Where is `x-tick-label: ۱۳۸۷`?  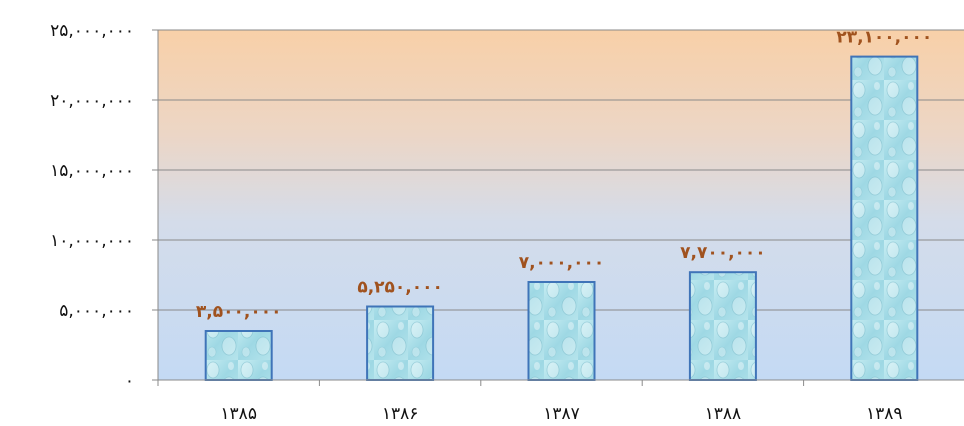 x-tick-label: ۱۳۸۷ is located at coordinates (561, 414).